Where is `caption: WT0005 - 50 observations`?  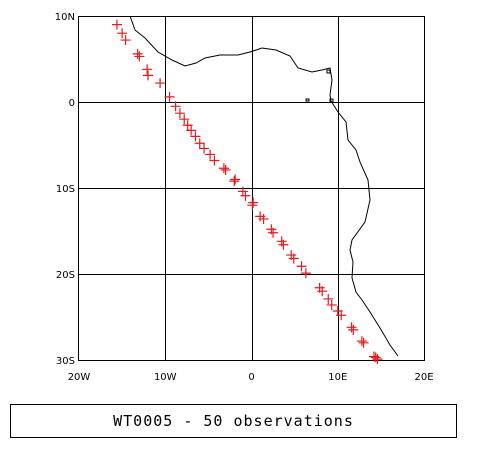
caption: WT0005 - 50 observations is located at coordinates (233, 421).